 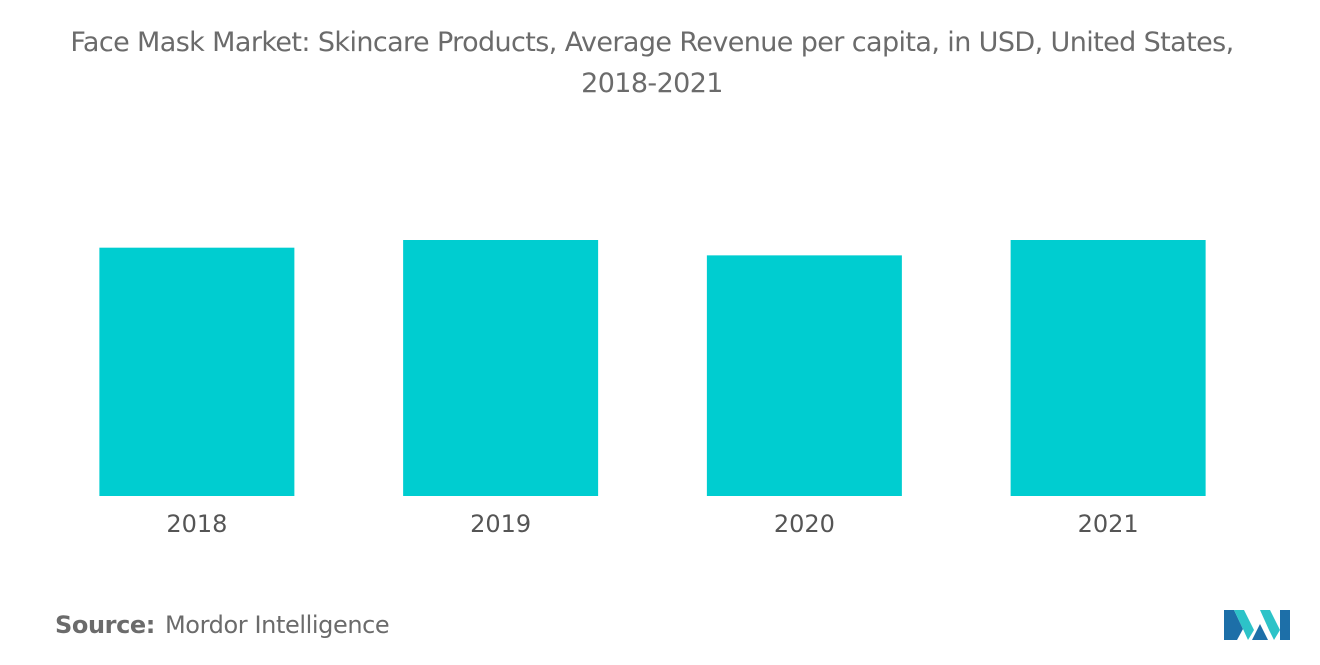 What do you see at coordinates (804, 524) in the screenshot?
I see `x-tick-label-2020: 2020` at bounding box center [804, 524].